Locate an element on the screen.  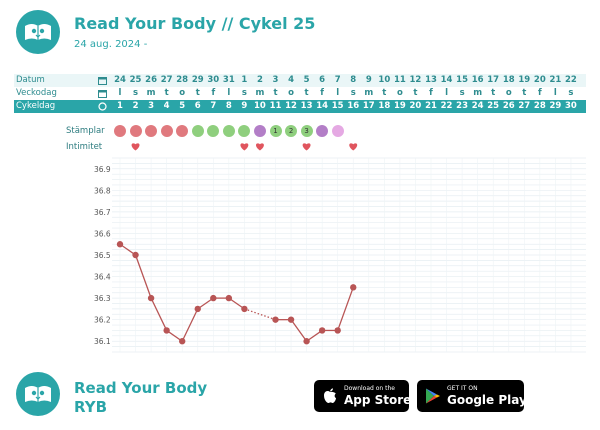
datum-cell: 19 is located at coordinates (524, 80).